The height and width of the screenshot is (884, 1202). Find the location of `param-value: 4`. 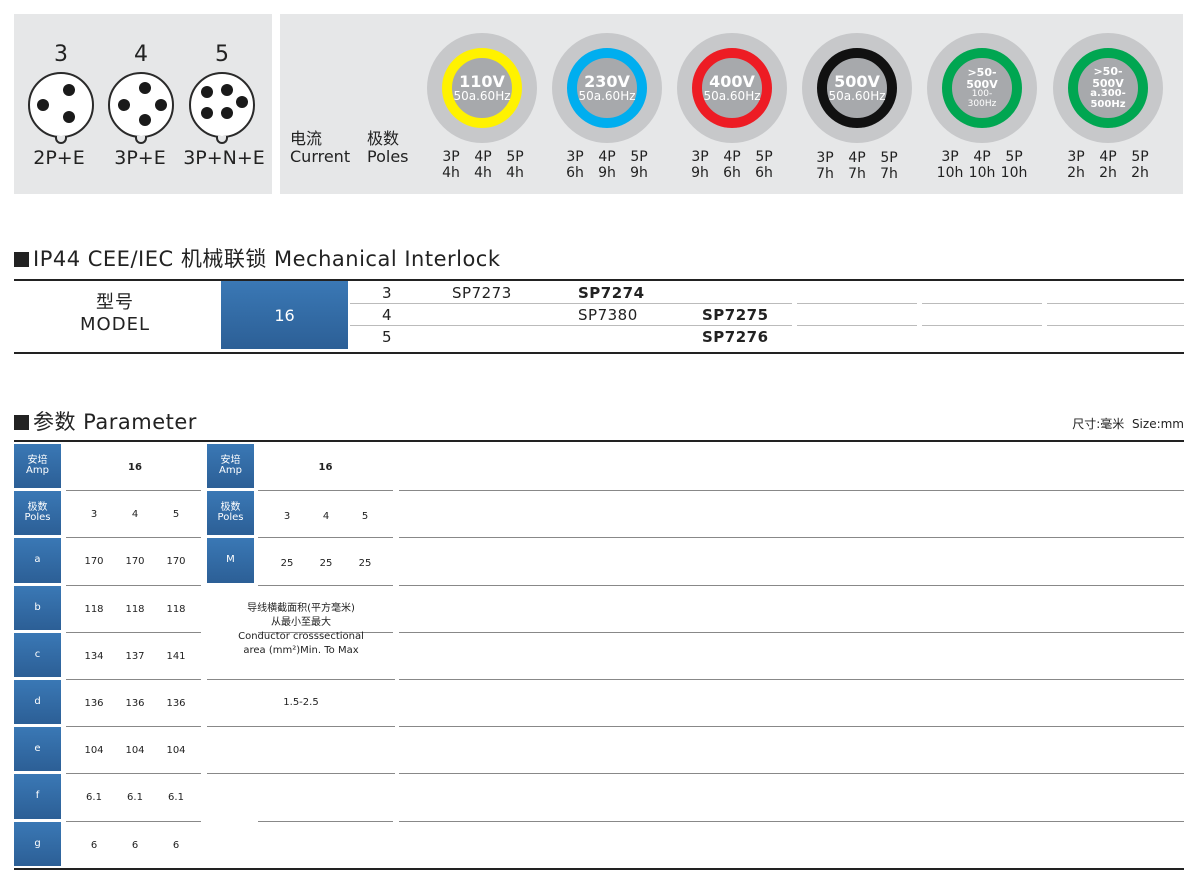

param-value: 4 is located at coordinates (326, 517).